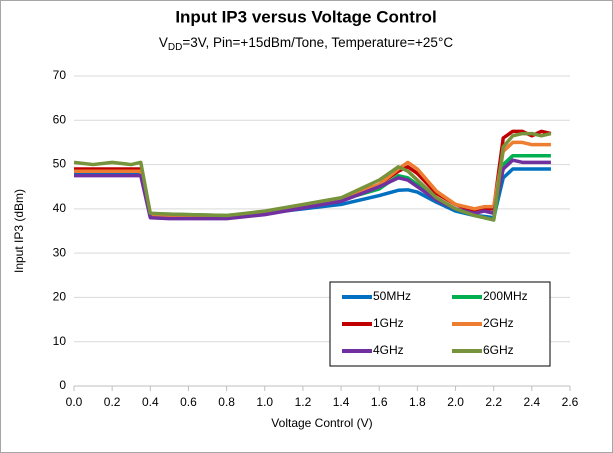 This screenshot has width=613, height=453. I want to click on y-tick-label: 20, so click(60, 297).